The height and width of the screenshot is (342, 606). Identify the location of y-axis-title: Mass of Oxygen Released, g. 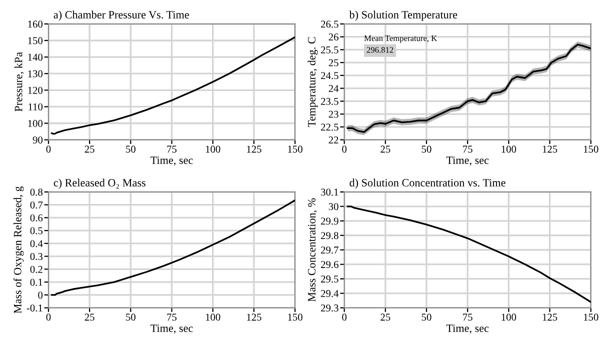
(18, 250).